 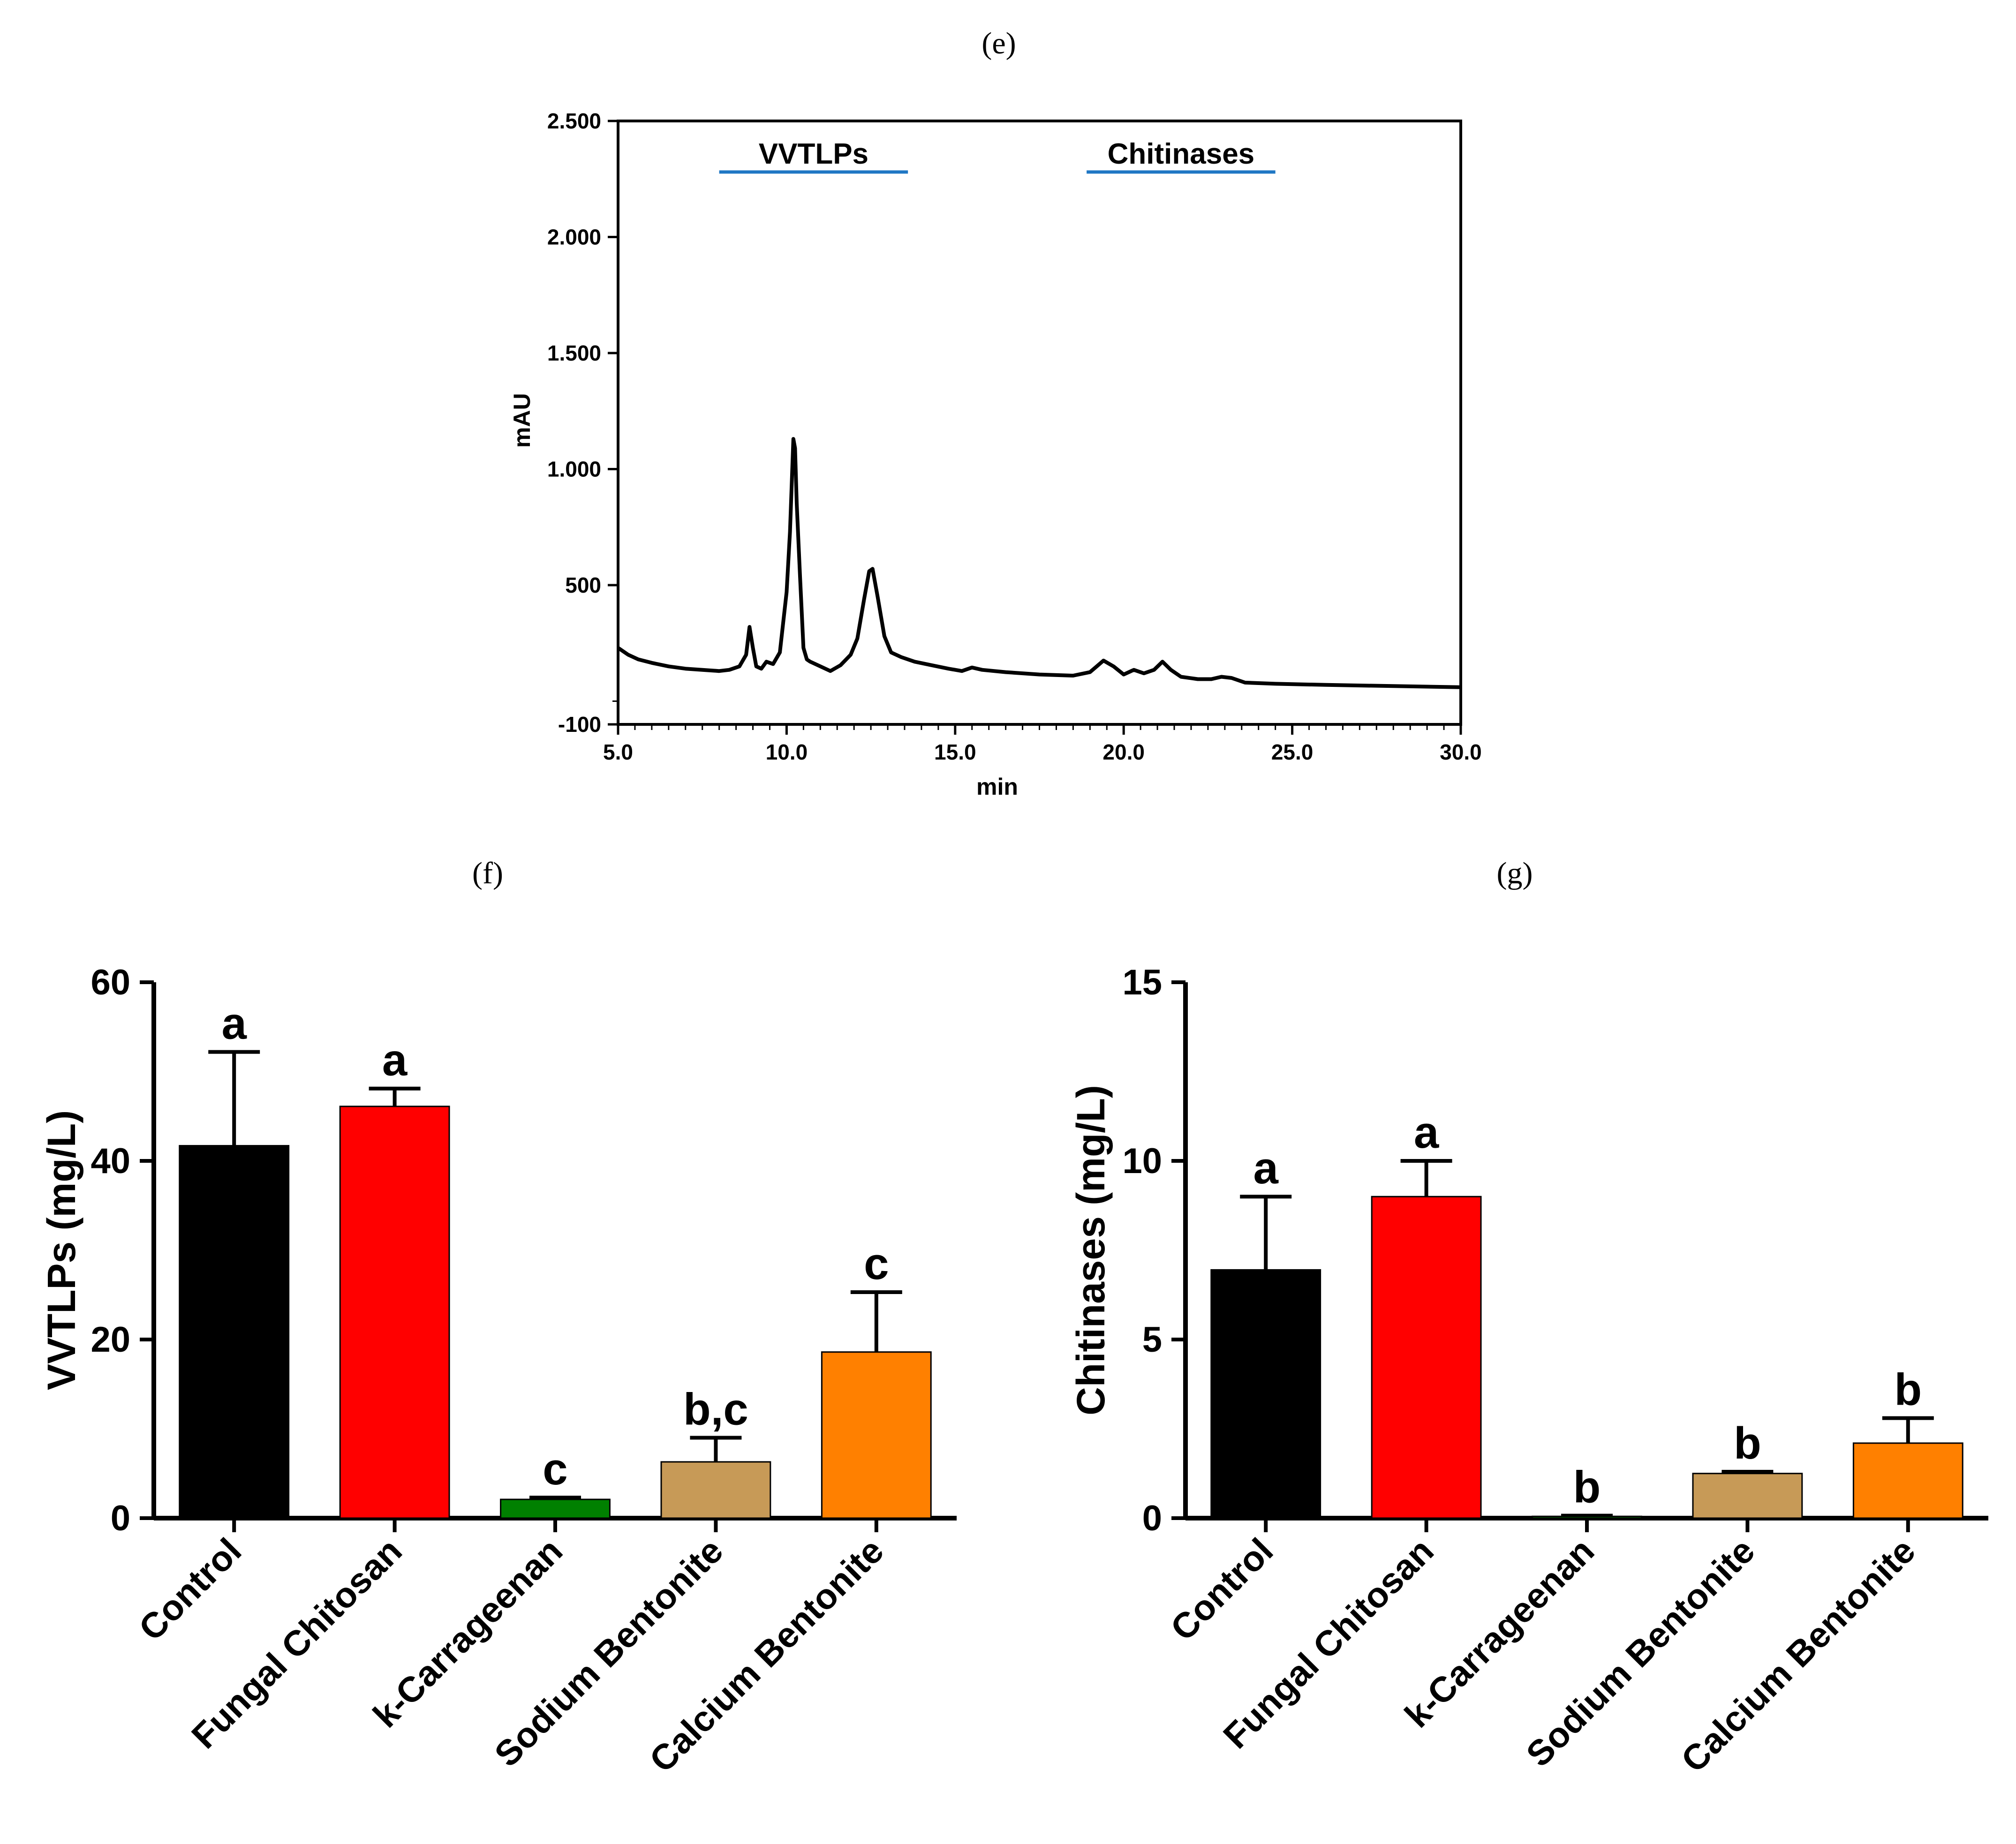 What do you see at coordinates (110, 983) in the screenshot?
I see `y-tick-label: 60` at bounding box center [110, 983].